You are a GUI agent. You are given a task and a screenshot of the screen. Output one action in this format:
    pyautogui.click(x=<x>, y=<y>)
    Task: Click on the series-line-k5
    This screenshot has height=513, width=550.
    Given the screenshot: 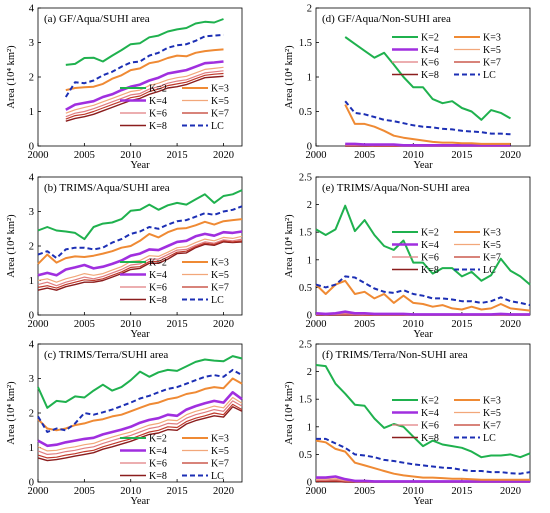 What is the action you would take?
    pyautogui.click(x=140, y=259)
    